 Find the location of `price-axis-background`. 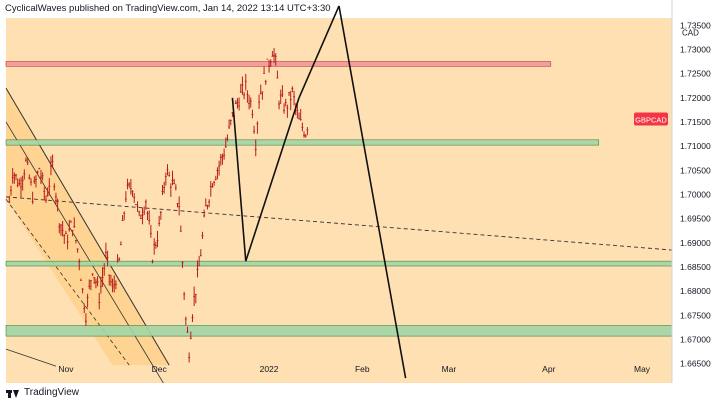

price-axis-background is located at coordinates (696, 191).